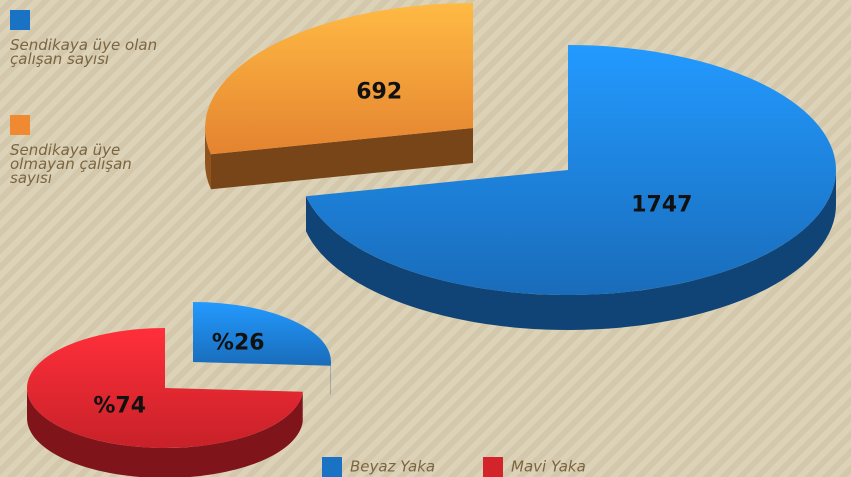 This screenshot has width=851, height=477. Describe the element at coordinates (71, 164) in the screenshot. I see `legend-label: Sendikaya üye olmayan çalışan sayısı` at that location.